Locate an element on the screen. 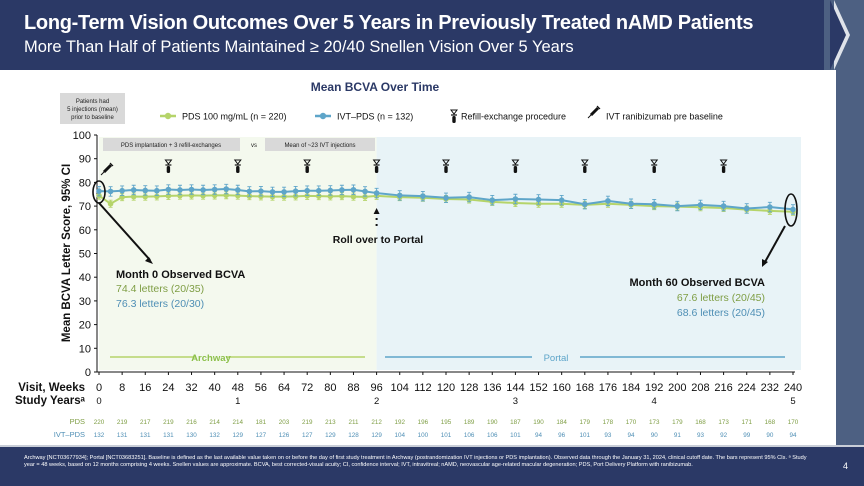 The image size is (864, 486). month0-arrow is located at coordinates (124, 231).